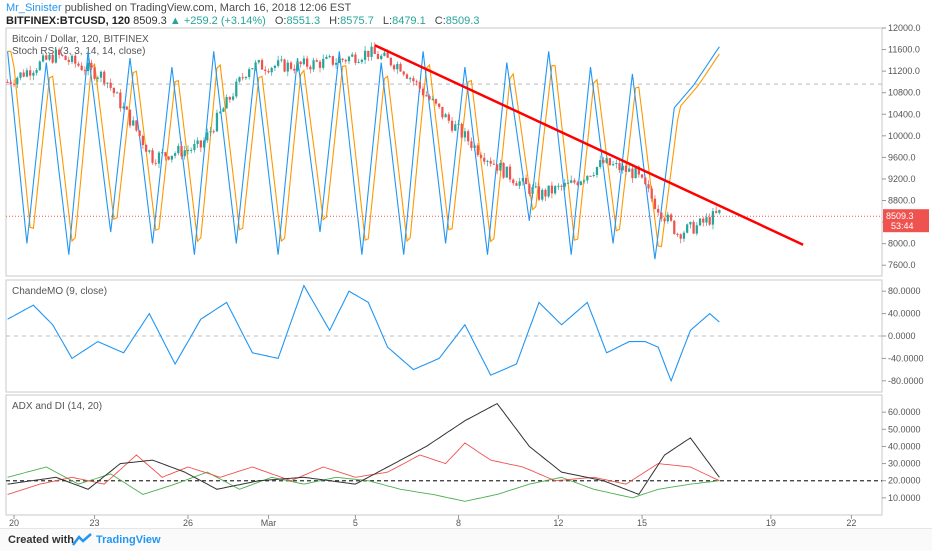 This screenshot has height=551, width=932. What do you see at coordinates (904, 28) in the screenshot?
I see `y-tick-label: 12000.0` at bounding box center [904, 28].